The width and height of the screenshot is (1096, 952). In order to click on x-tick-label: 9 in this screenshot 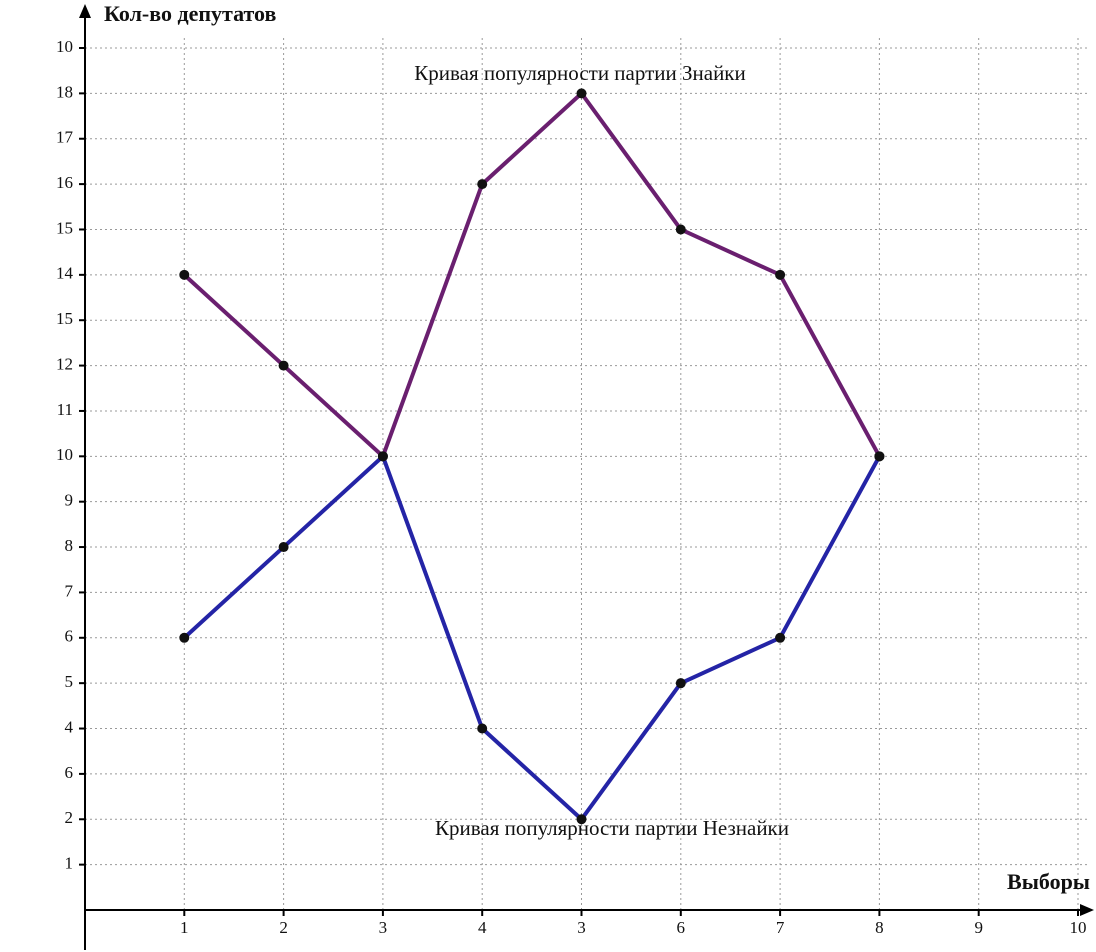, I will do `click(978, 927)`.